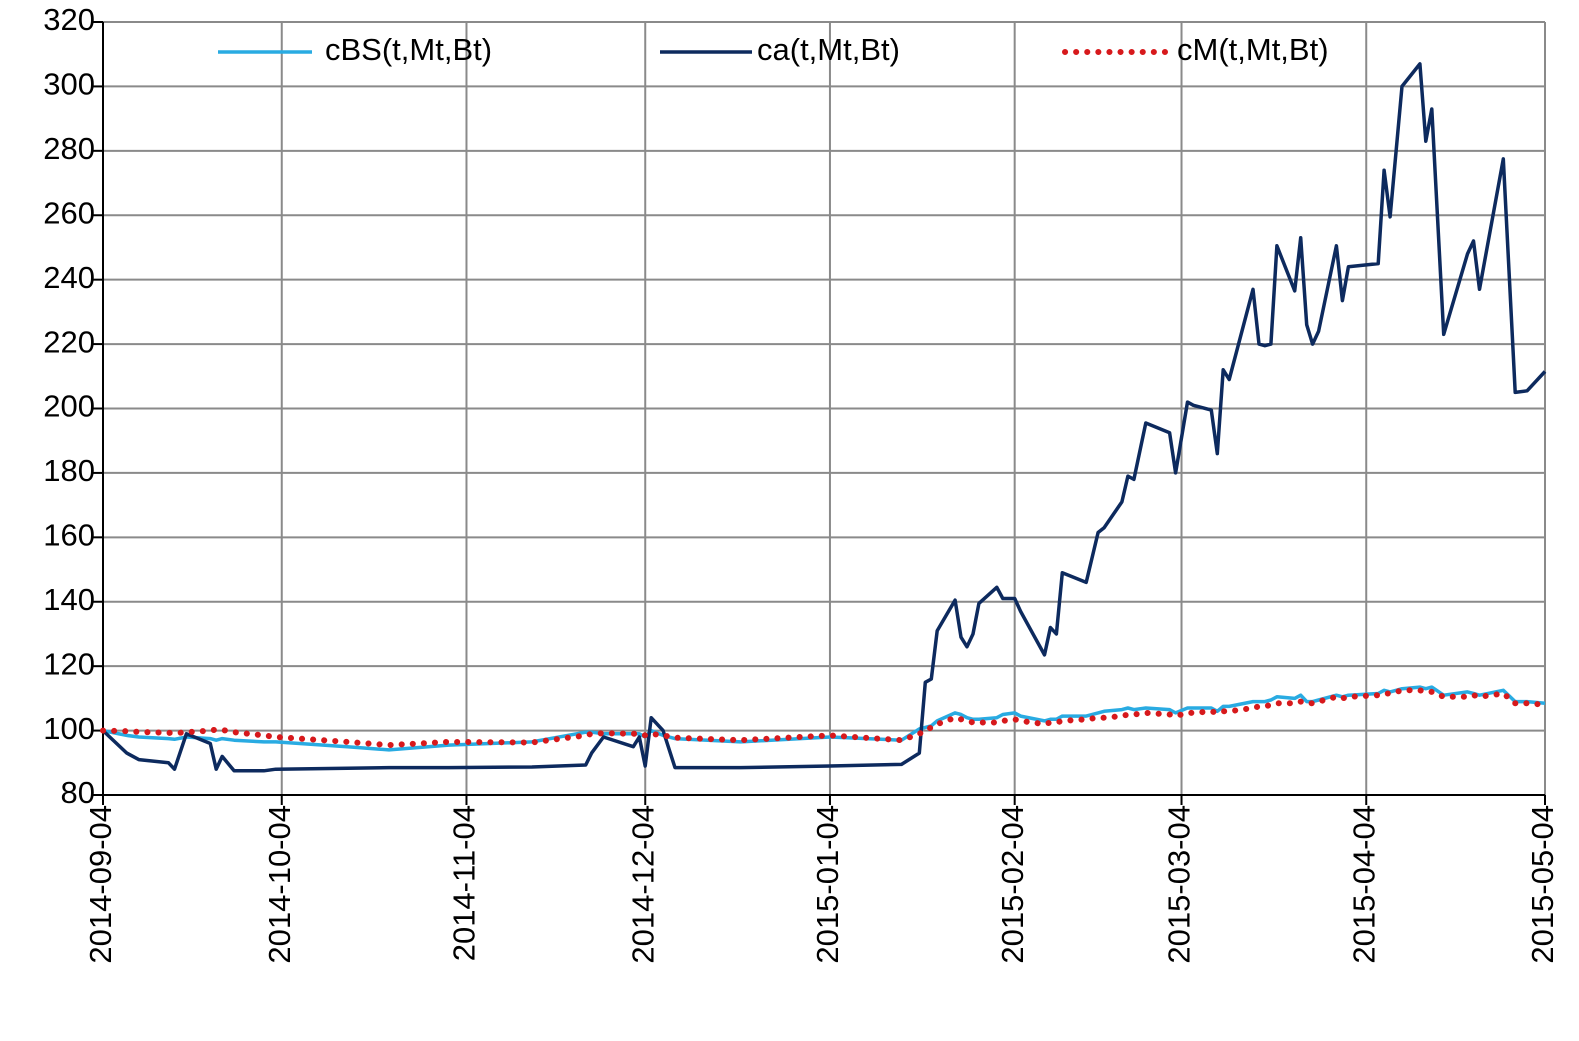 The width and height of the screenshot is (1579, 1041). What do you see at coordinates (464, 883) in the screenshot?
I see `x-tick-label: 2014-11-04` at bounding box center [464, 883].